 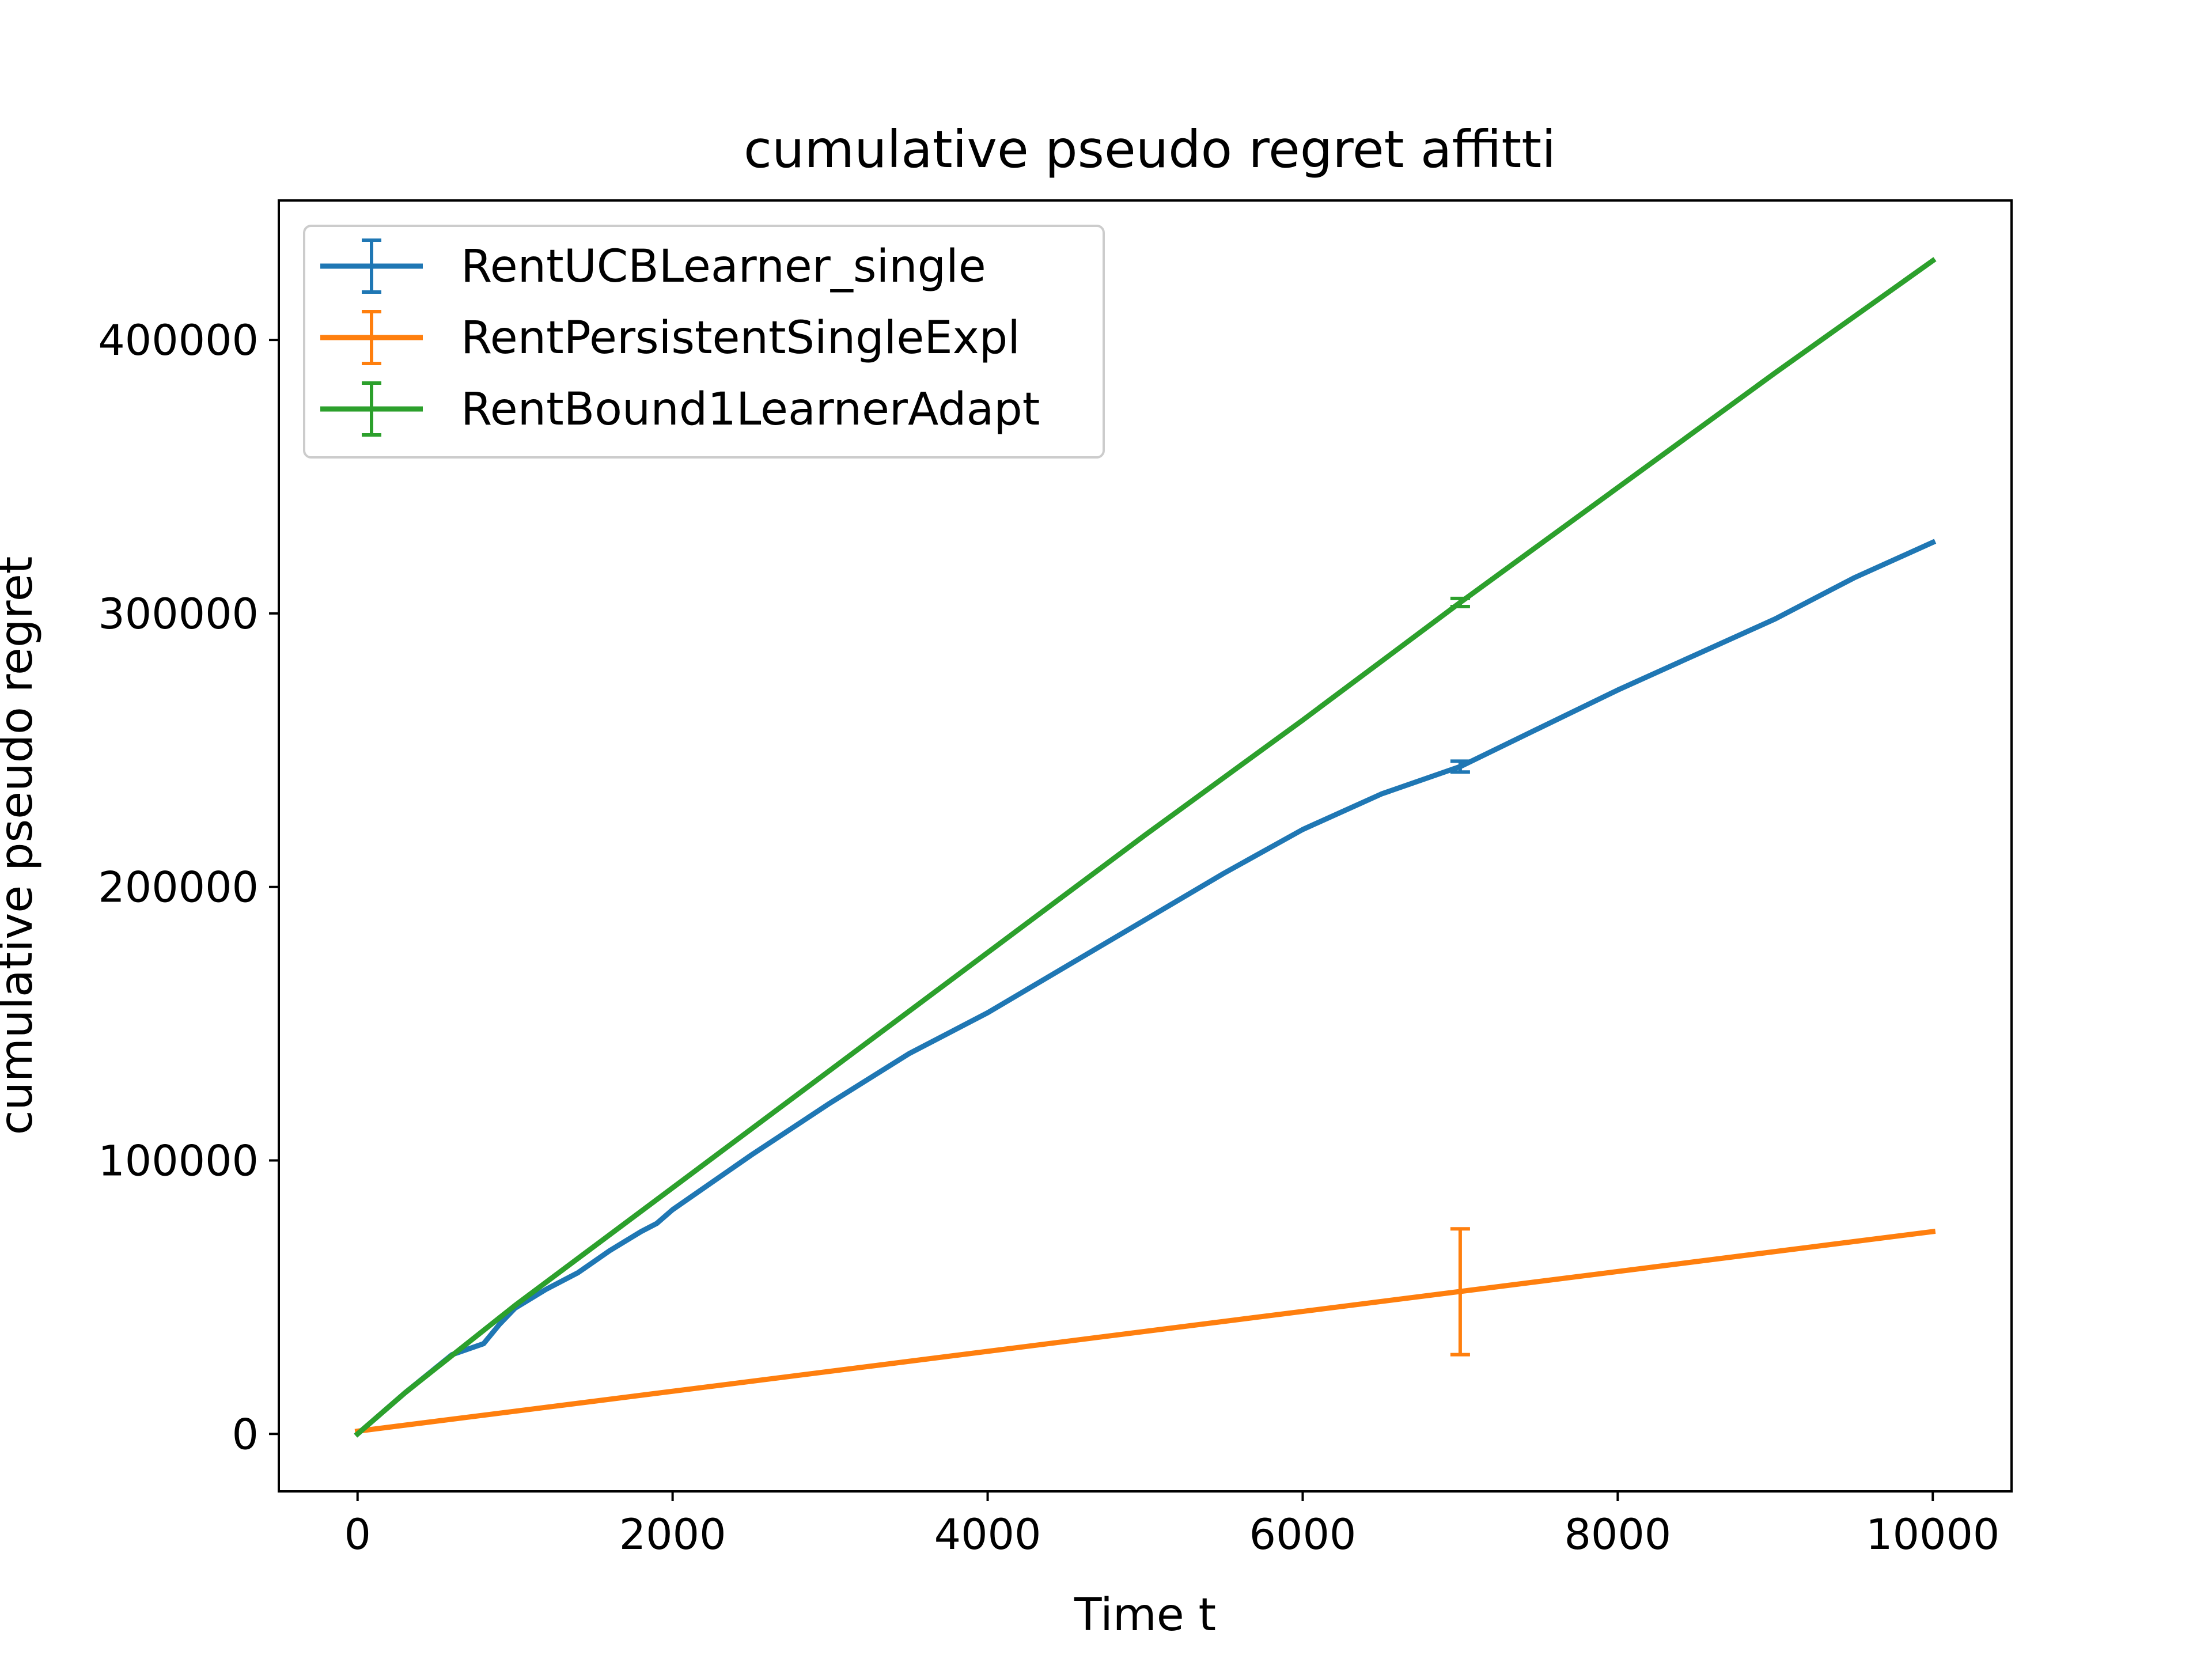 I want to click on y-axis-ticks: 0 100000 200000 300000 400000, so click(x=188, y=887).